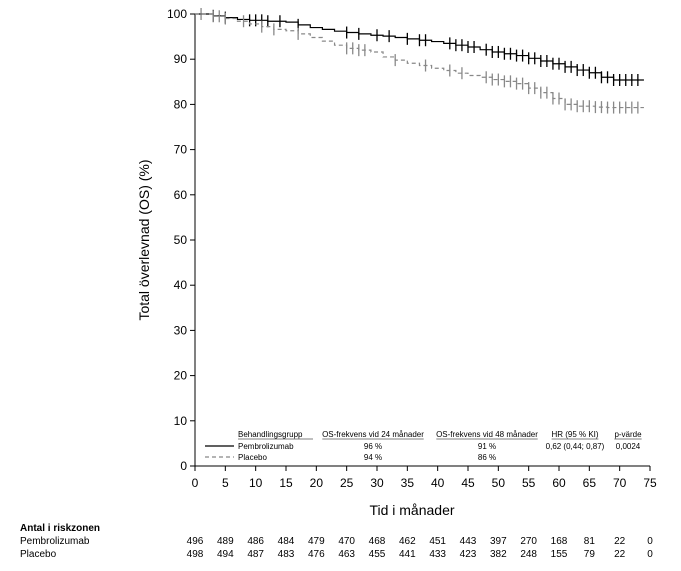 Image resolution: width=681 pixels, height=571 pixels. Describe the element at coordinates (195, 554) in the screenshot. I see `risk-value: 498` at that location.